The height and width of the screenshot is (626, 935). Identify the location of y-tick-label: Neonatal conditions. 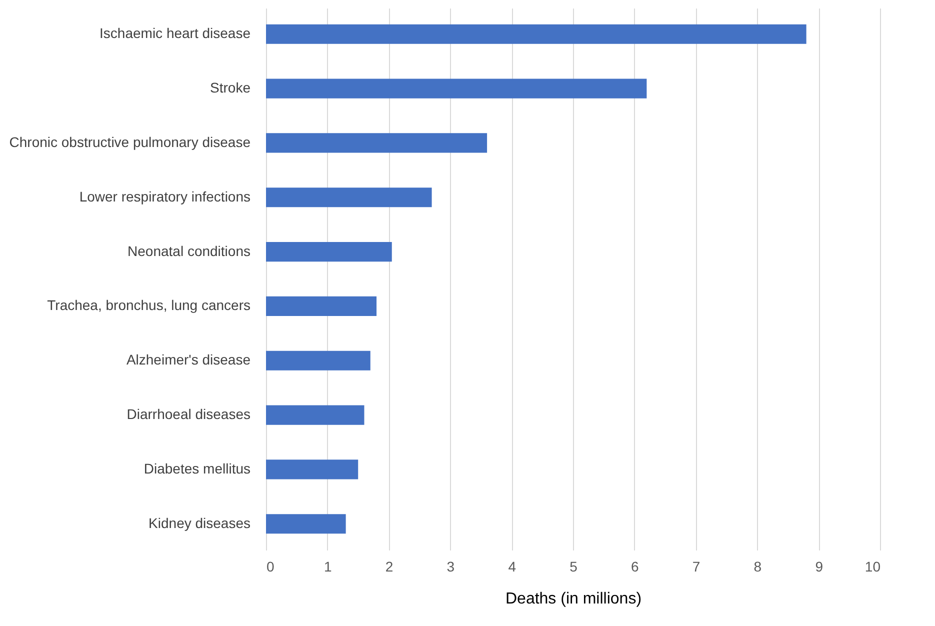
(189, 250).